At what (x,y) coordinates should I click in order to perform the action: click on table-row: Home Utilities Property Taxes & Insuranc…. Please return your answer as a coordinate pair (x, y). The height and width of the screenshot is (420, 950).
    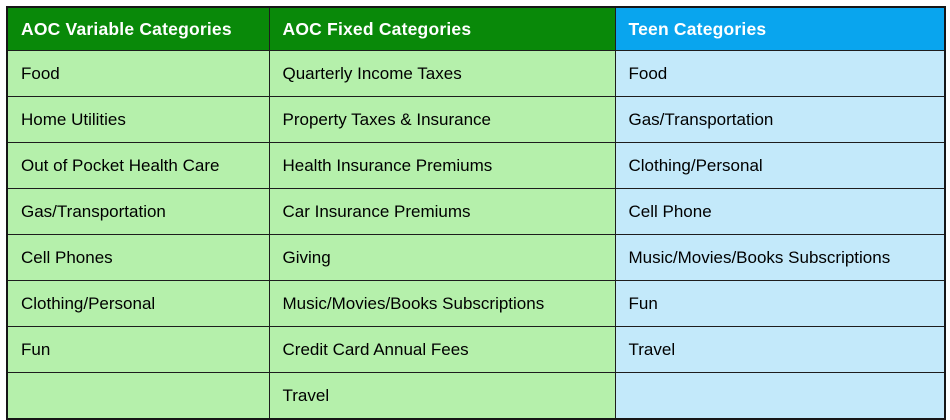
    Looking at the image, I should click on (476, 119).